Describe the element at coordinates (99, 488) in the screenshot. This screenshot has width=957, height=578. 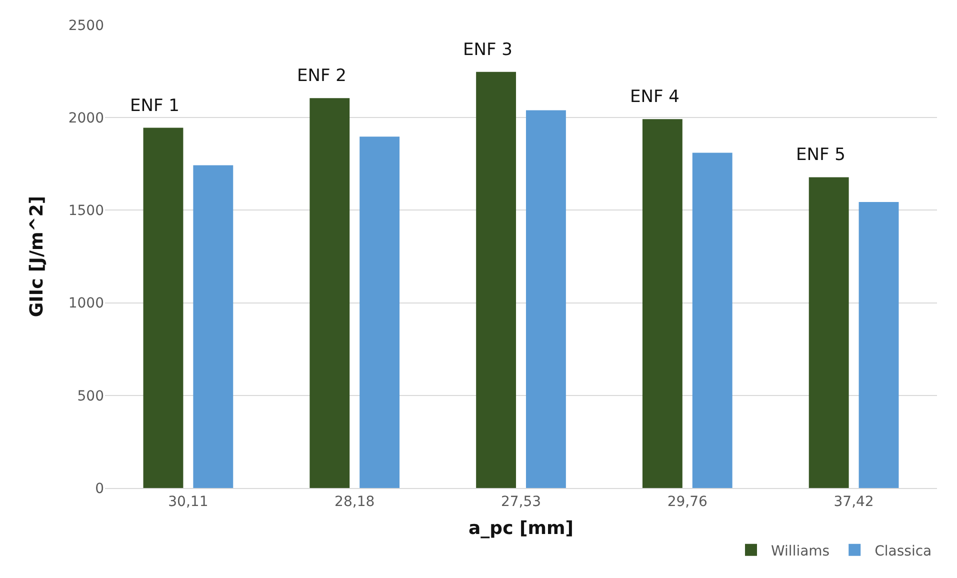
I see `y-tick-label: 0` at that location.